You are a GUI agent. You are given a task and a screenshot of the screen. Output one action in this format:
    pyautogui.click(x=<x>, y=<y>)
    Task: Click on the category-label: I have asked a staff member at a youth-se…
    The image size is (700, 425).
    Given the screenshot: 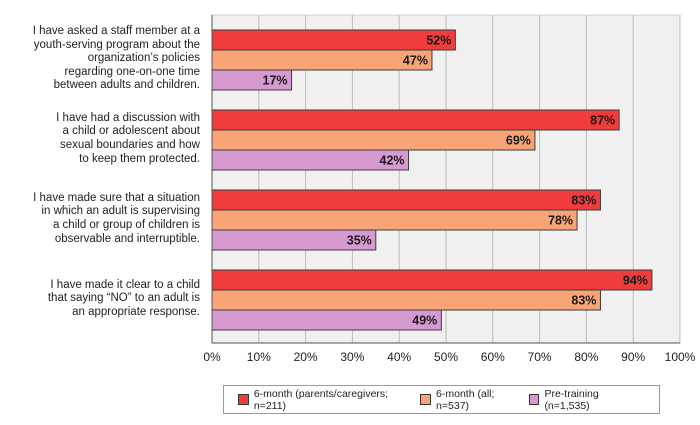 What is the action you would take?
    pyautogui.click(x=100, y=59)
    